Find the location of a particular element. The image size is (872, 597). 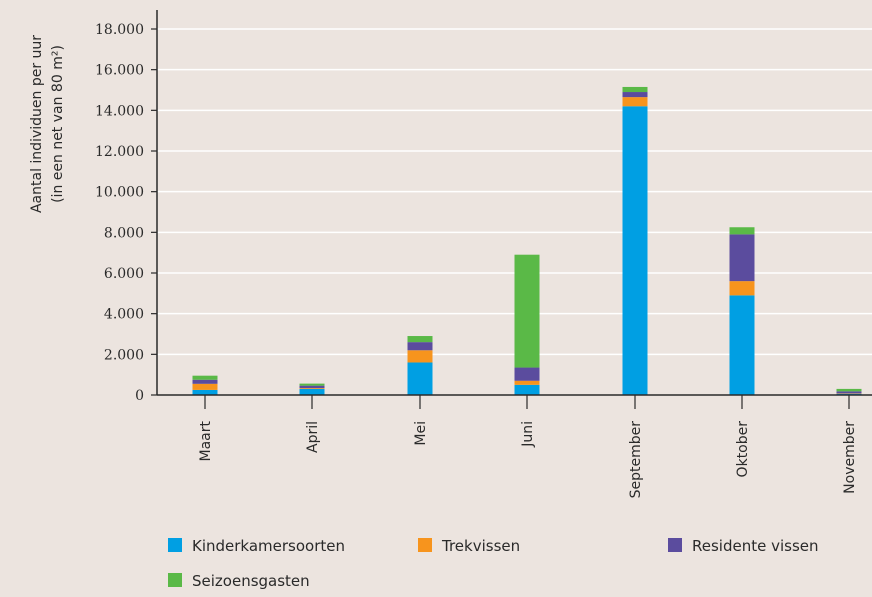

x-tick-label-maart: Maart is located at coordinates (206, 440).